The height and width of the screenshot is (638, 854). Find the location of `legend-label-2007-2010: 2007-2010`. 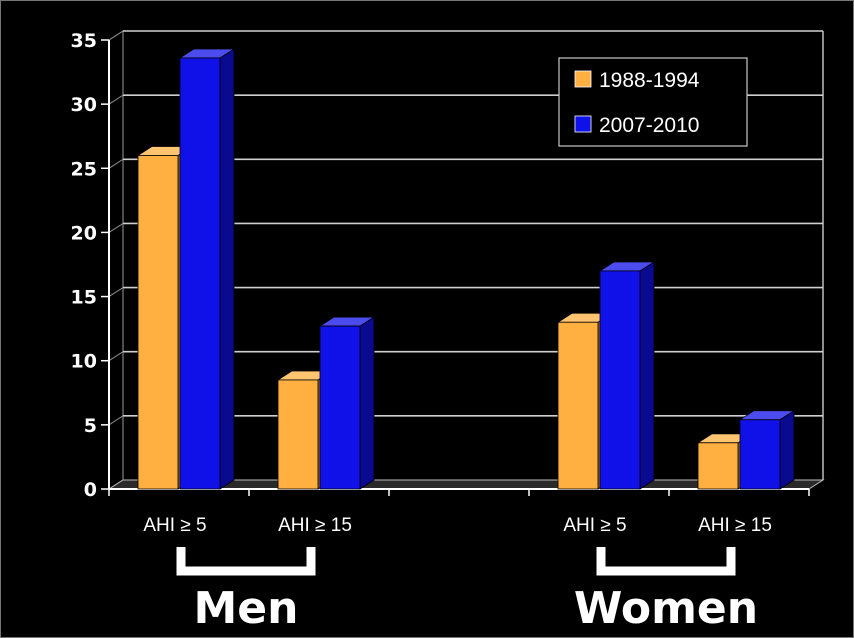

legend-label-2007-2010: 2007-2010 is located at coordinates (649, 125).